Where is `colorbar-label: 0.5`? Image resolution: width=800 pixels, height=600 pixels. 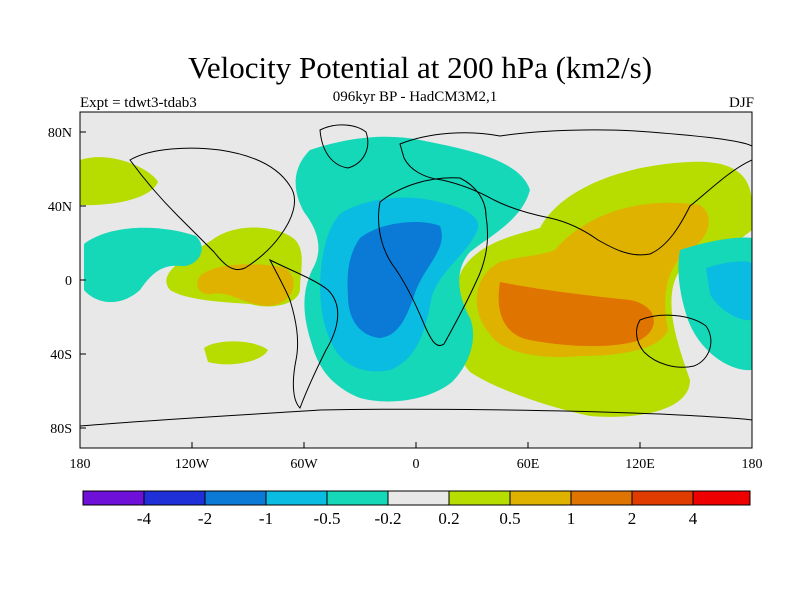 colorbar-label: 0.5 is located at coordinates (509, 518).